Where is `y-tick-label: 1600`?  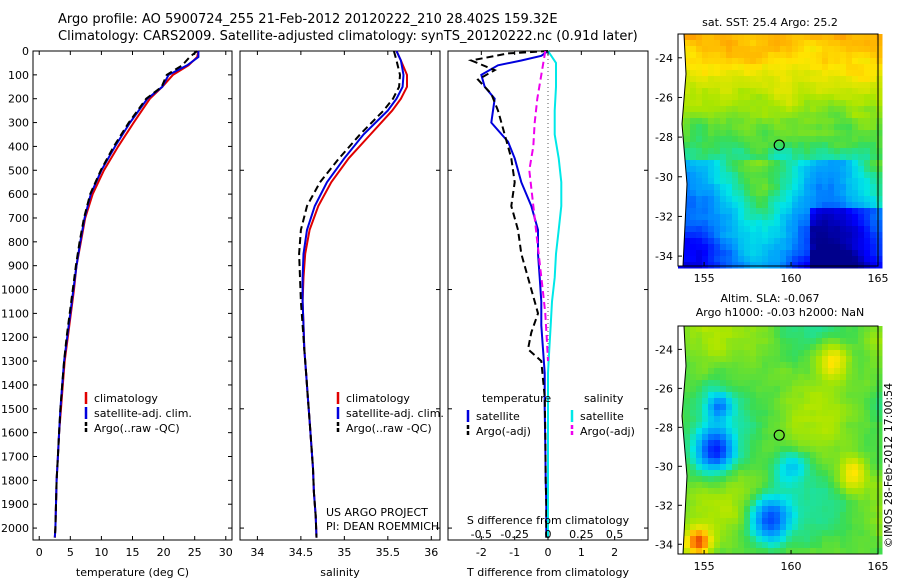 y-tick-label: 1600 is located at coordinates (15, 433).